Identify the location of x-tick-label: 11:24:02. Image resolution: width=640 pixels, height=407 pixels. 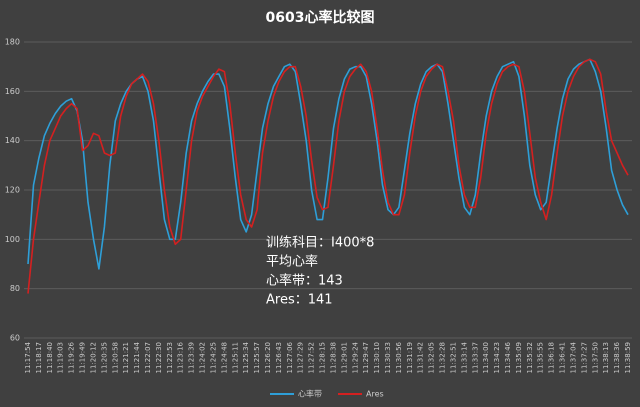
(203, 357).